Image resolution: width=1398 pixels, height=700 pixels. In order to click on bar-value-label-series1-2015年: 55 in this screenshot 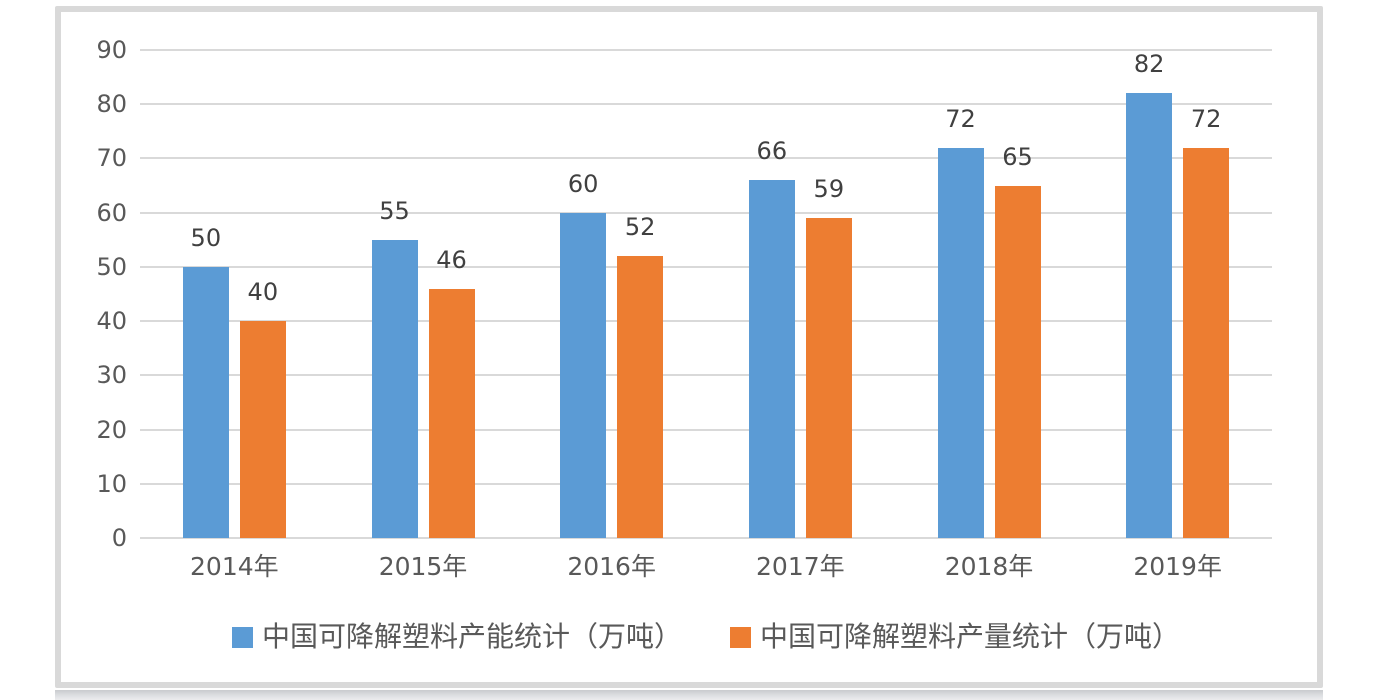, I will do `click(394, 210)`.